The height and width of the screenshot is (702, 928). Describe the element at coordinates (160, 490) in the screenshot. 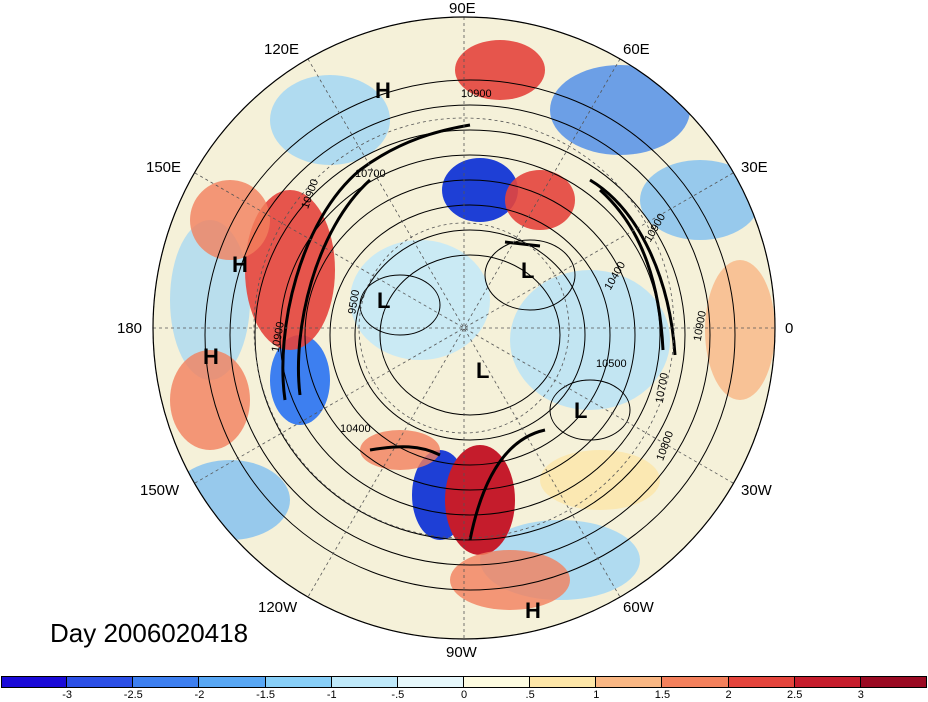

I see `lon-label-150w: 150W` at that location.